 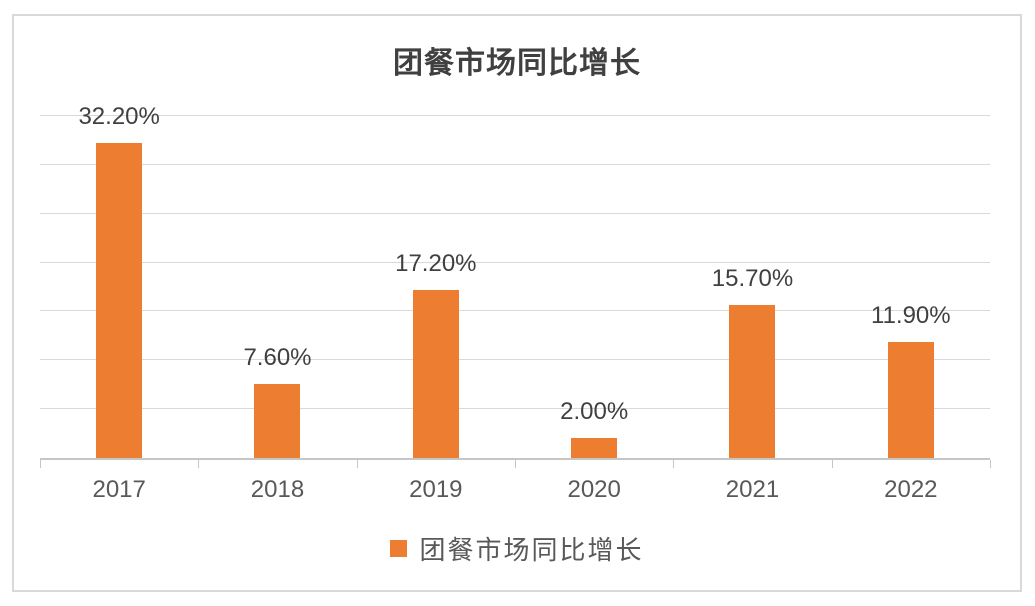 I want to click on value-label-2020: 2.00%, so click(x=594, y=412).